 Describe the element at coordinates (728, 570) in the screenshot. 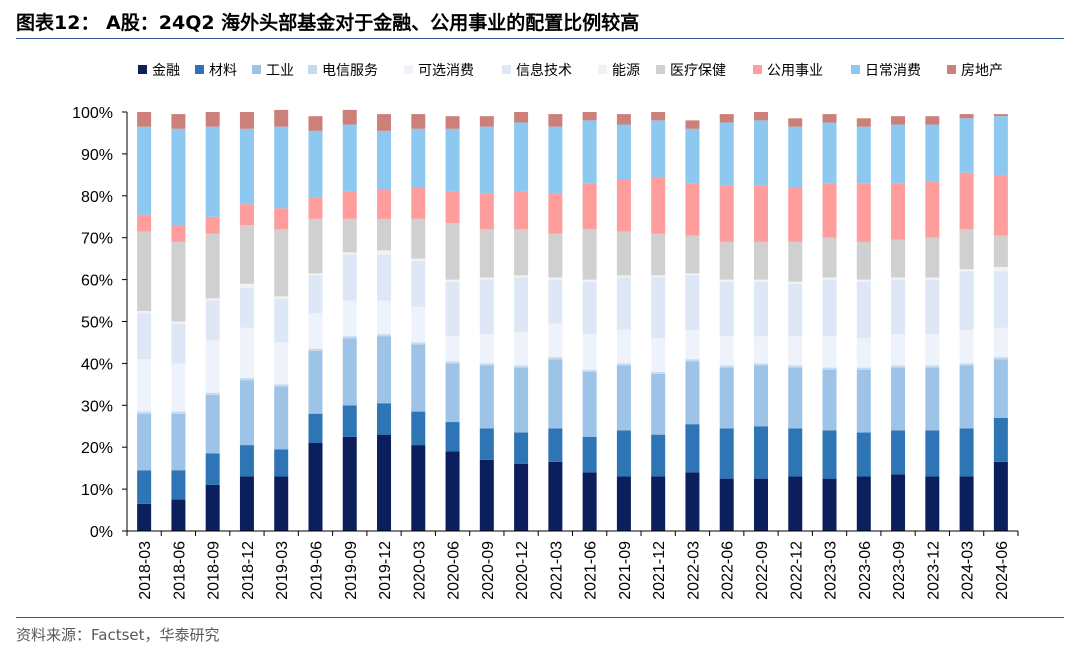

I see `x-tick-label: 2022-06` at that location.